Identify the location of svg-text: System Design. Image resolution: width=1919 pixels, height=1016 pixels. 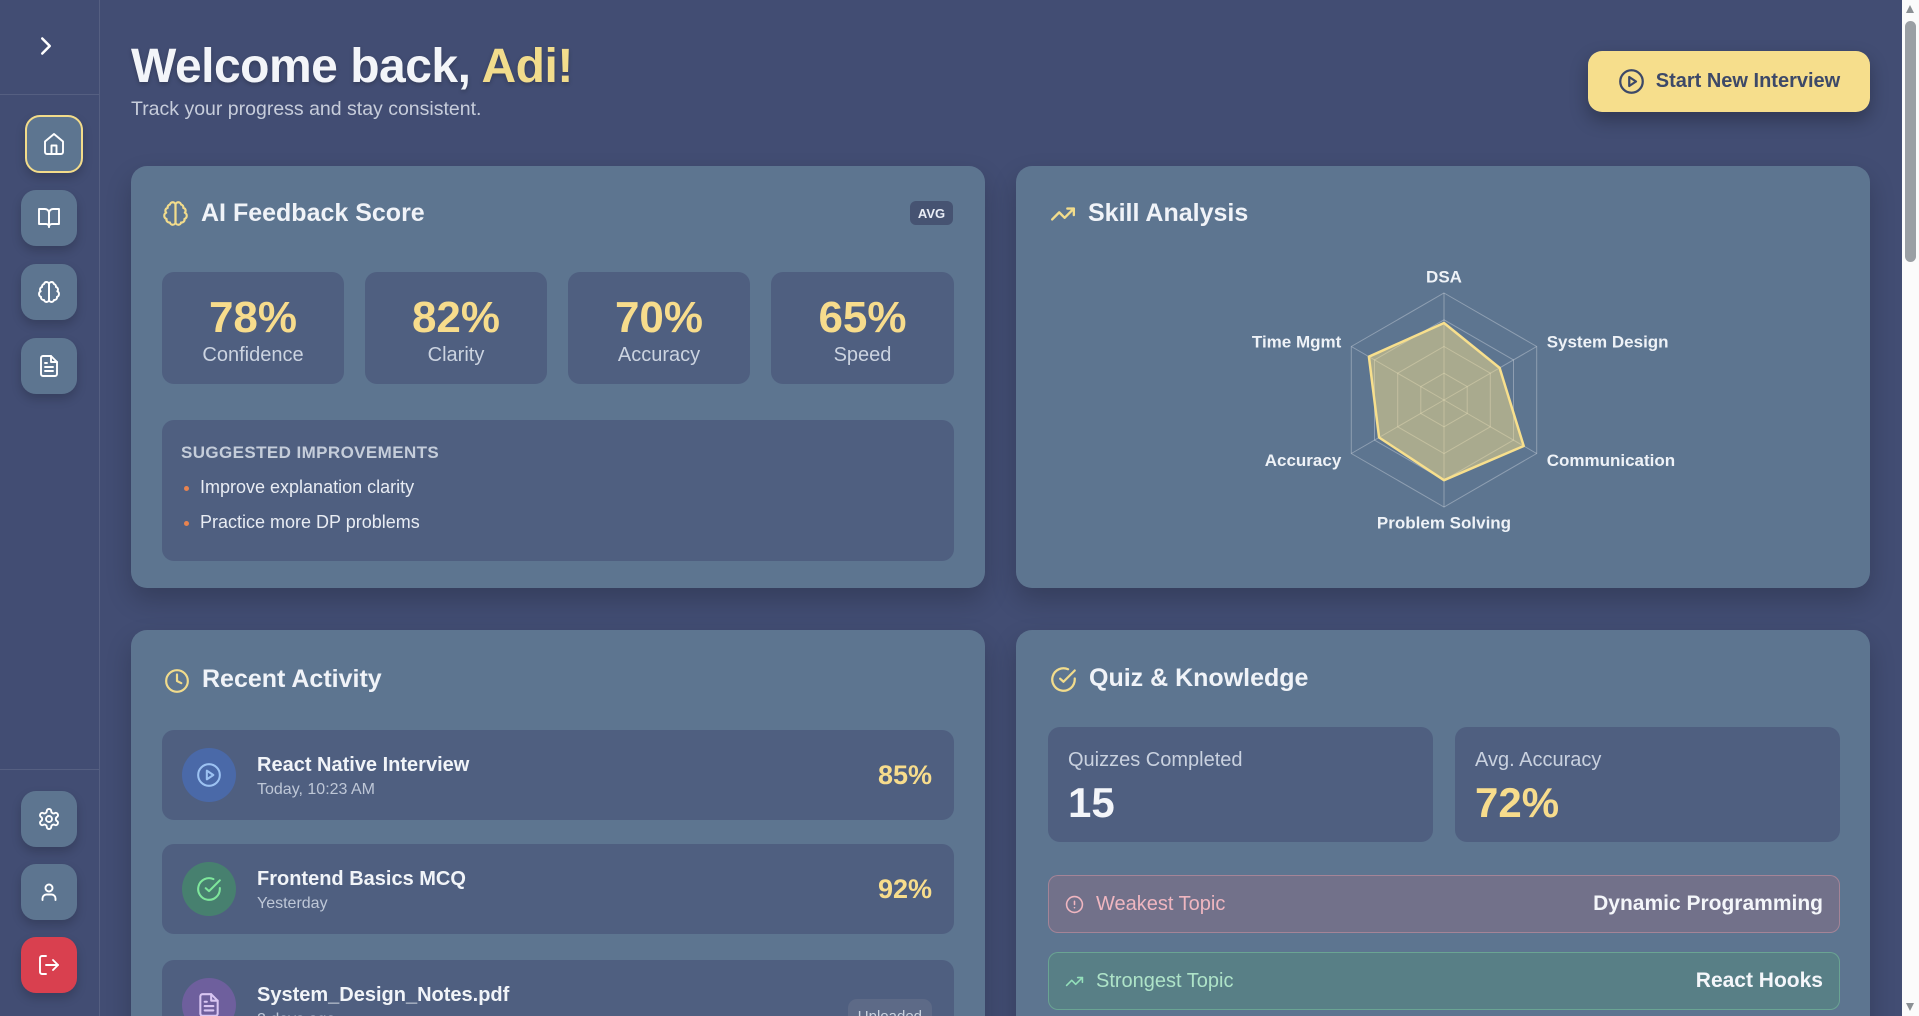
(1608, 342).